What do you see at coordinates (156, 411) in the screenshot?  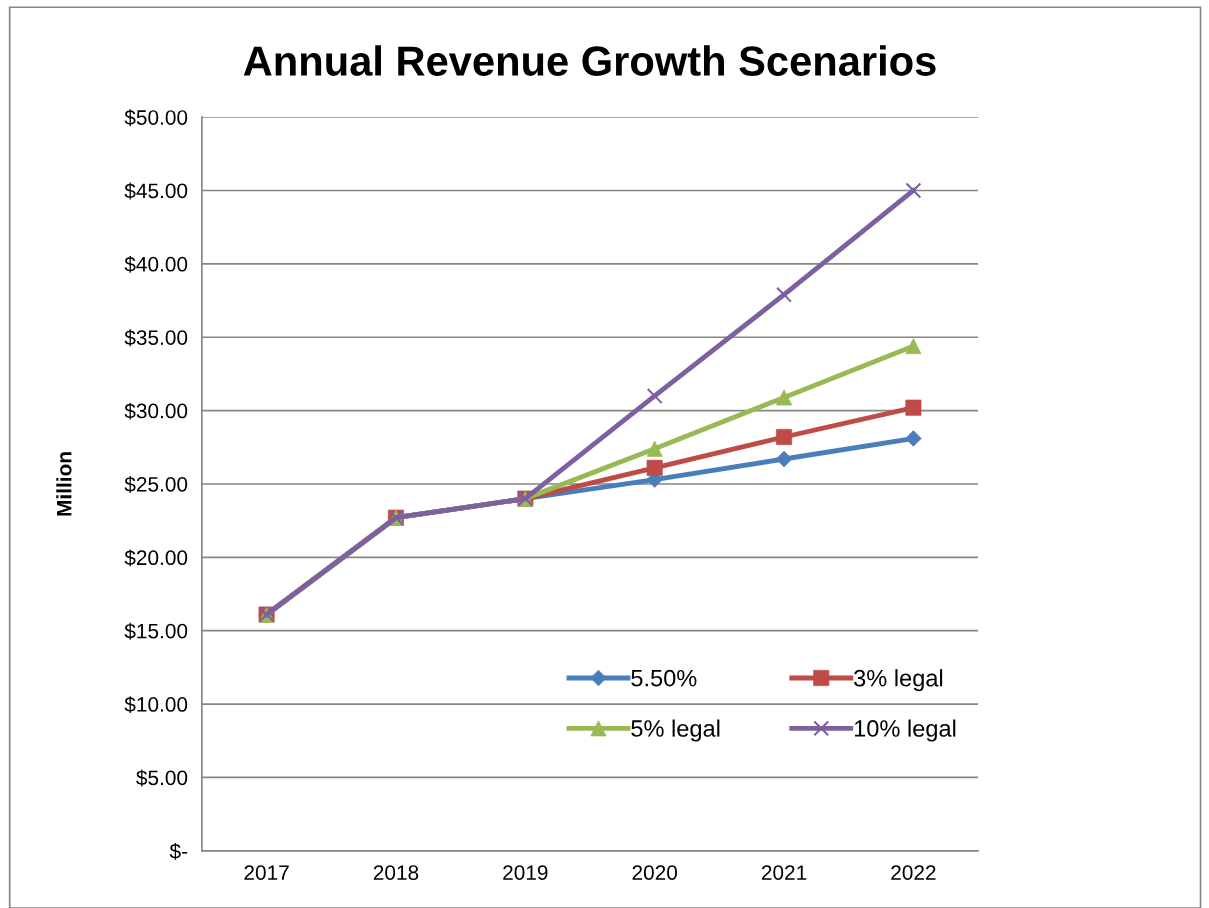 I see `y-tick-label: $30.00` at bounding box center [156, 411].